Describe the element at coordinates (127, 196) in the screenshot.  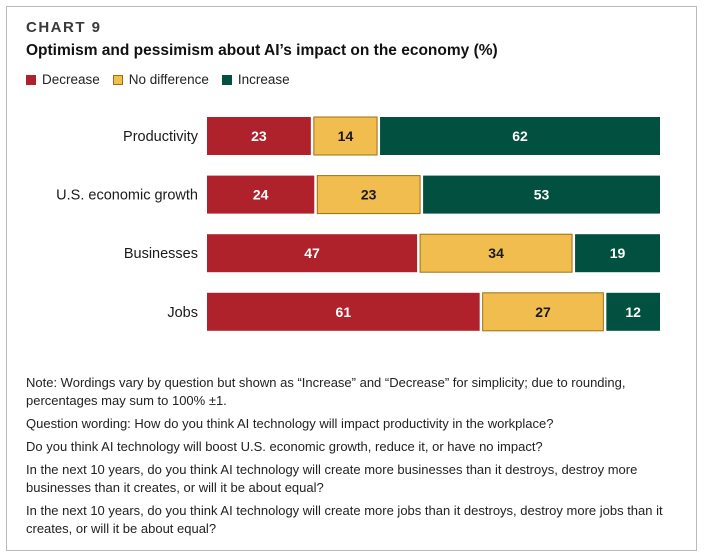
I see `category-label-u-s-economic-growth: U.S. economic growth` at that location.